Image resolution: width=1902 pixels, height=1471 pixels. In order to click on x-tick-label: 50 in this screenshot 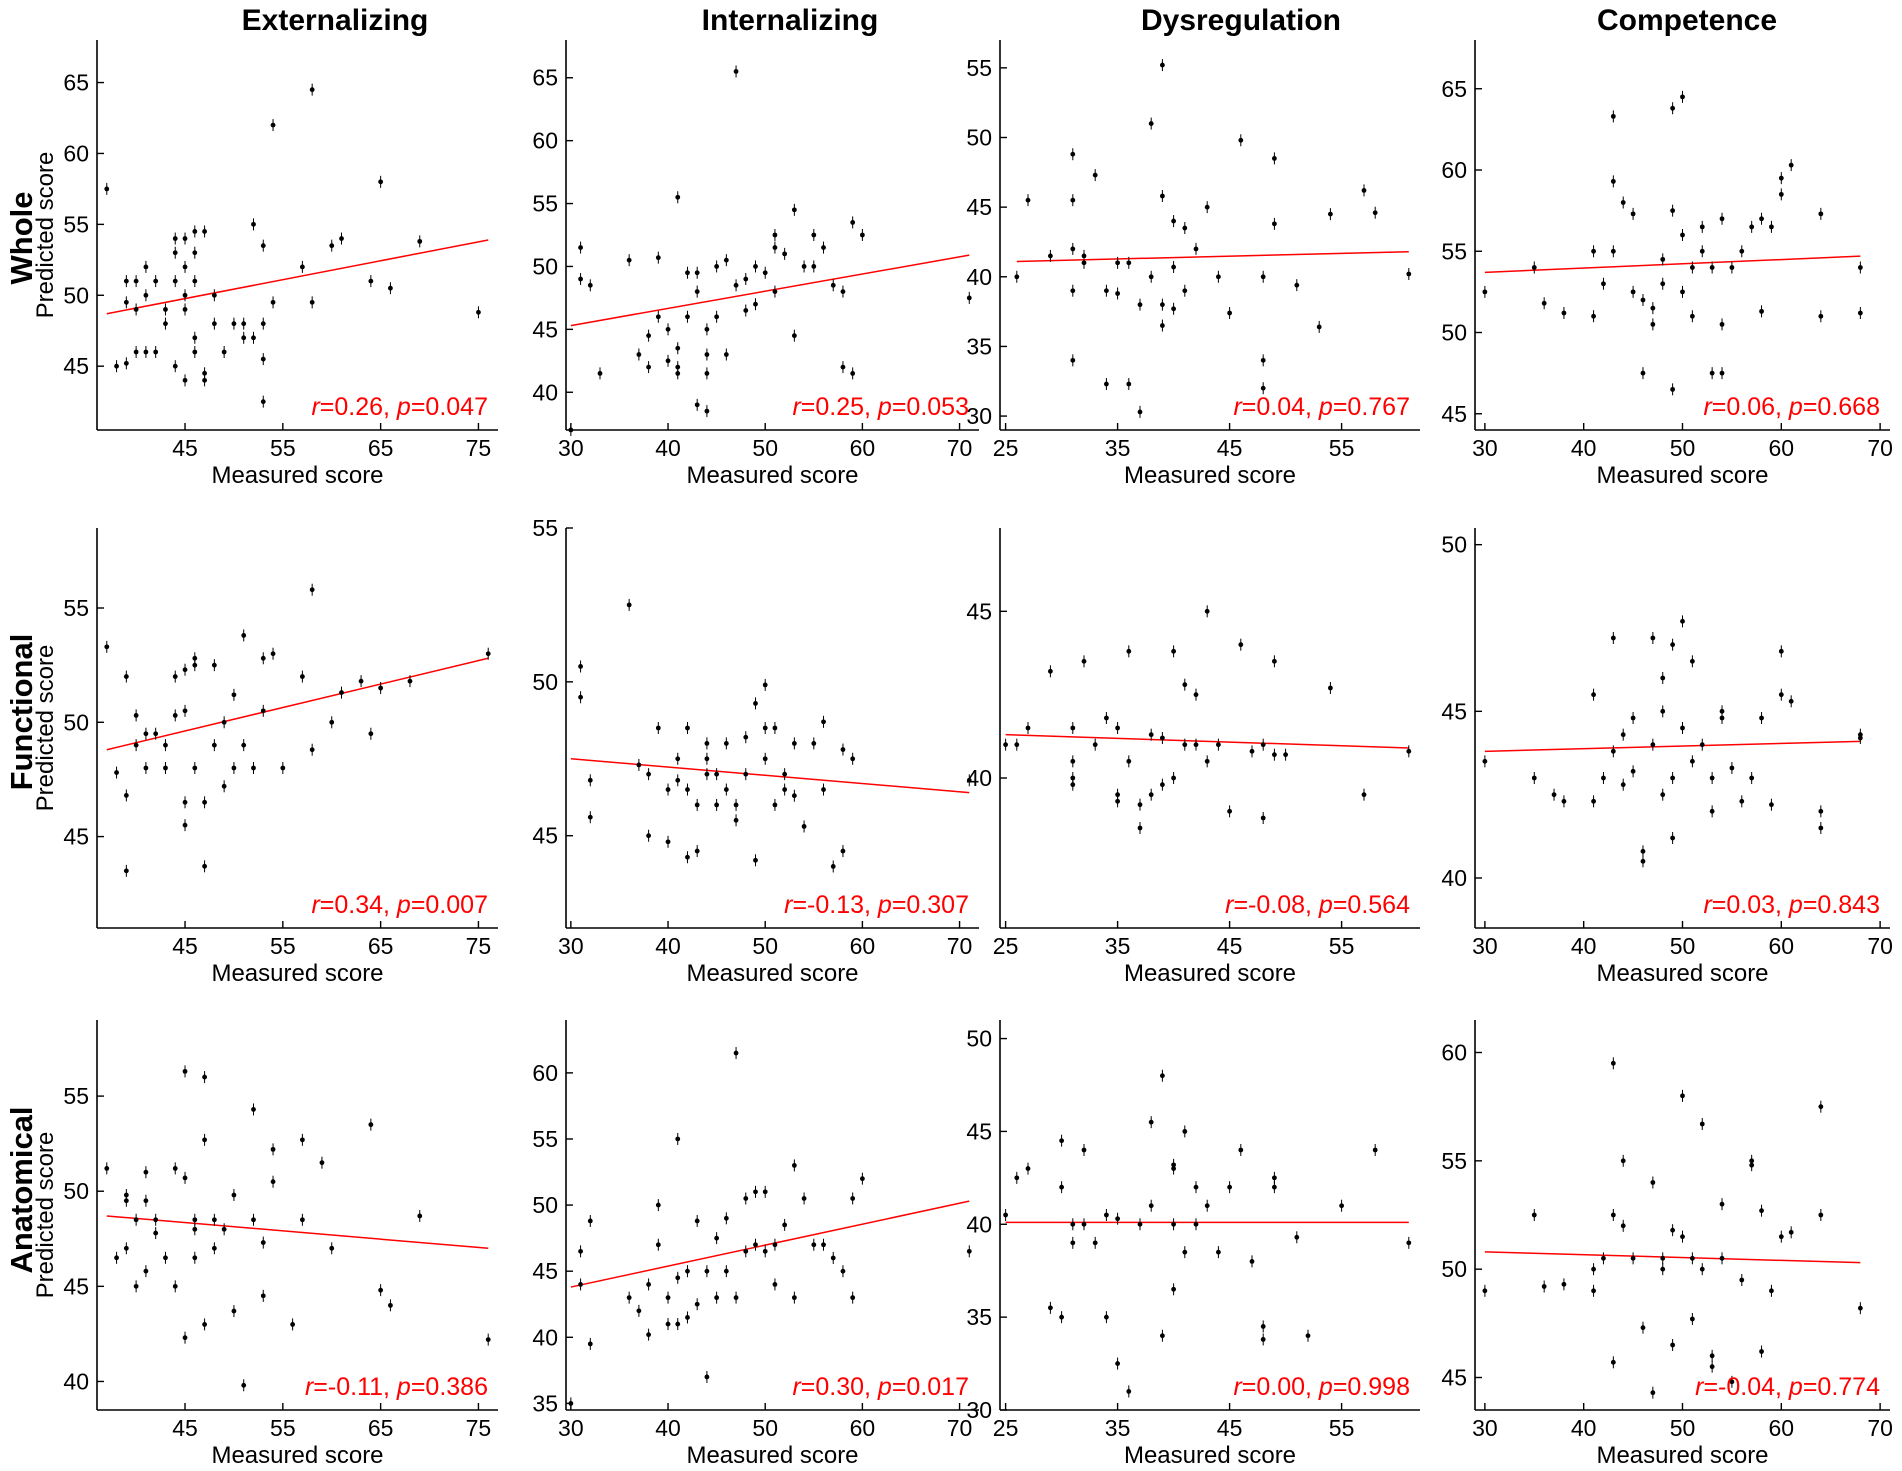, I will do `click(765, 448)`.